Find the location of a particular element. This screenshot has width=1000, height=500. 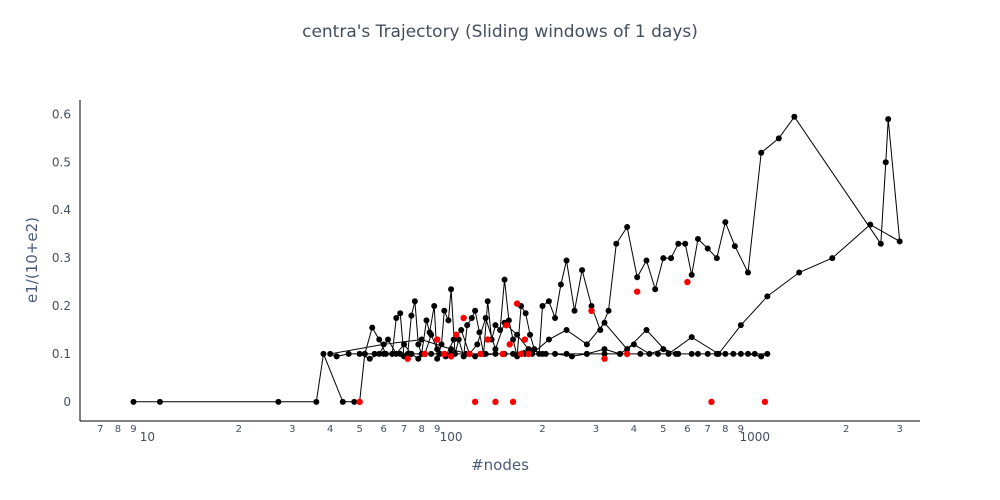

x-tick-label: 1000 is located at coordinates (754, 437).